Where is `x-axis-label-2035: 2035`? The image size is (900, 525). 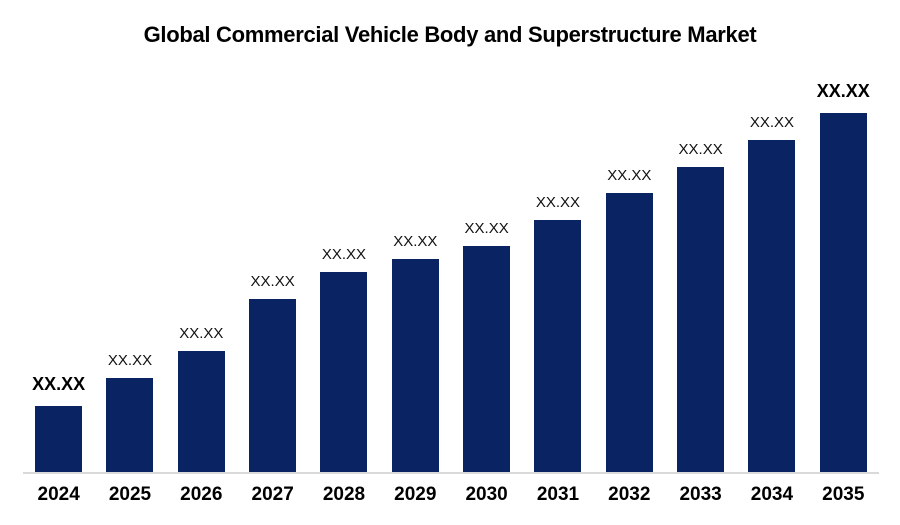 x-axis-label-2035: 2035 is located at coordinates (843, 494).